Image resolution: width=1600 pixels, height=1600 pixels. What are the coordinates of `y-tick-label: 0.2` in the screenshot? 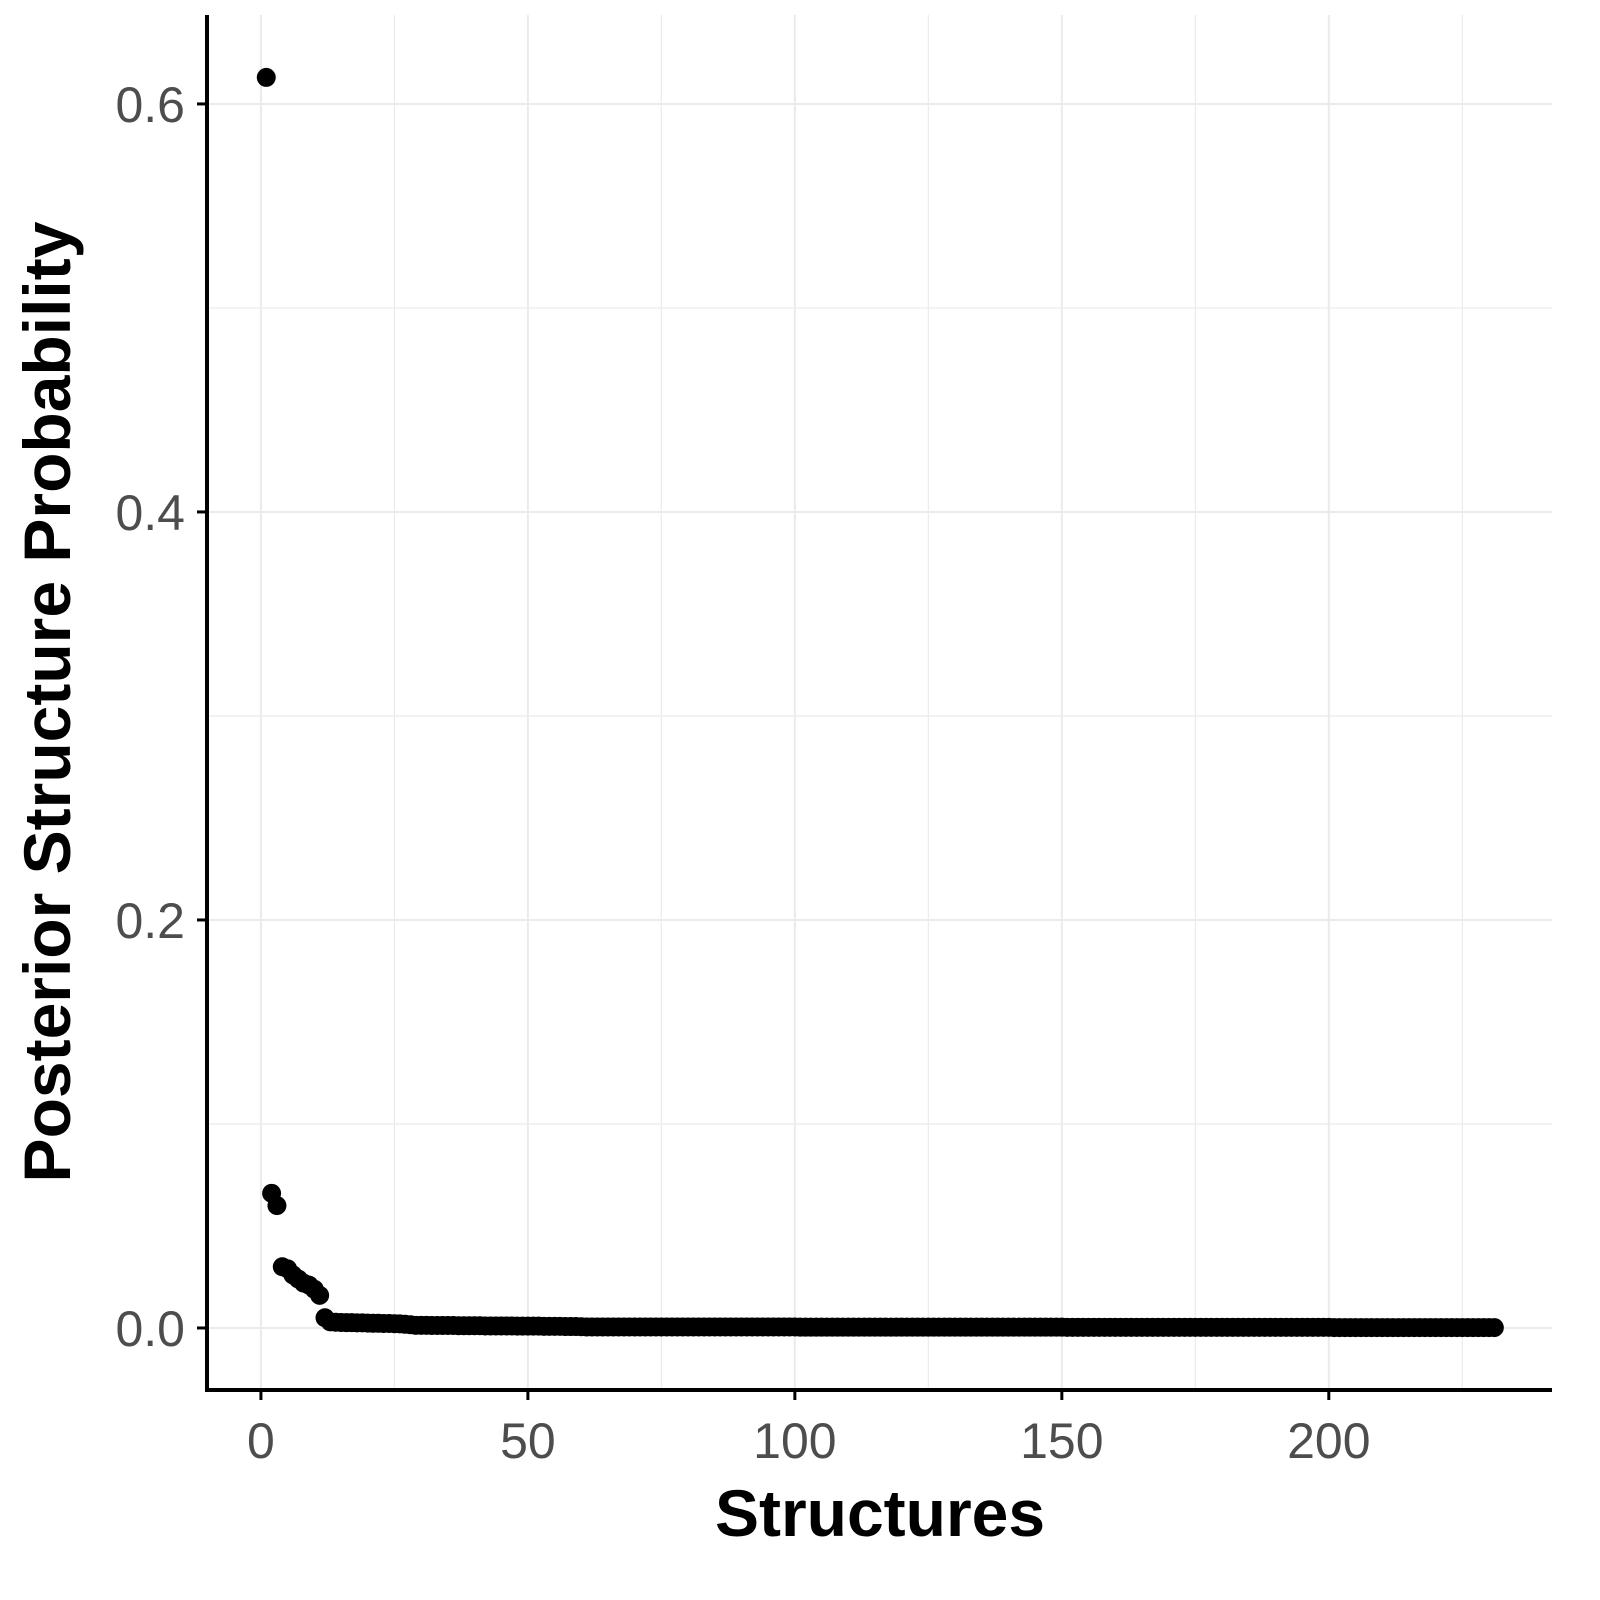 It's located at (150, 921).